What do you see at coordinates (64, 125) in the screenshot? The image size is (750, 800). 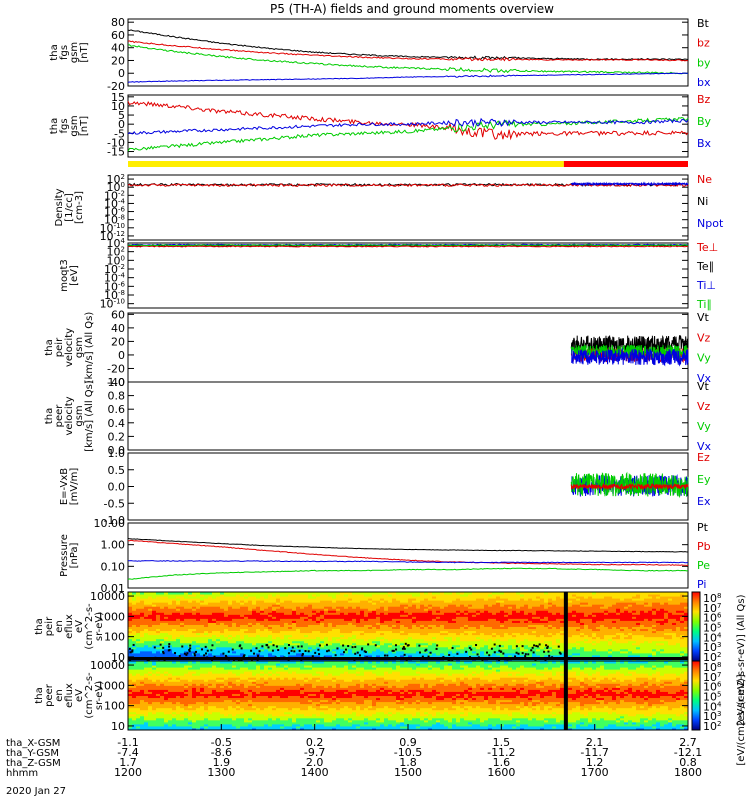 I see `y-axis-label-line: fgs` at bounding box center [64, 125].